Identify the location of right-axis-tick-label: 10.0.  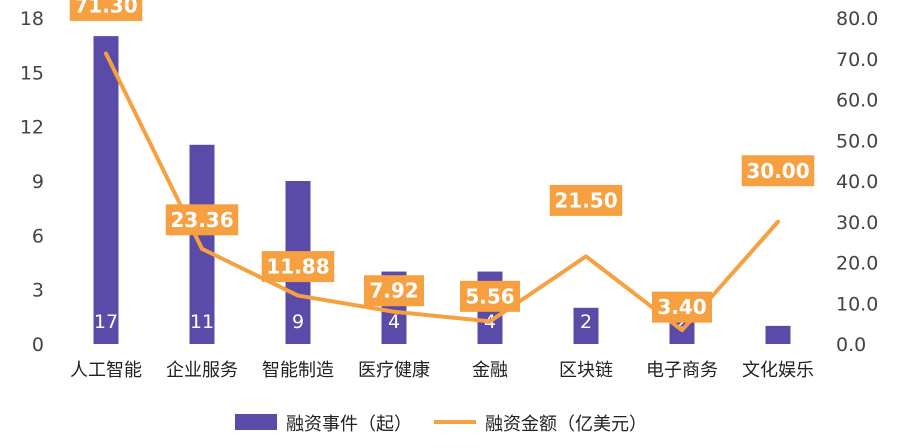
(857, 304).